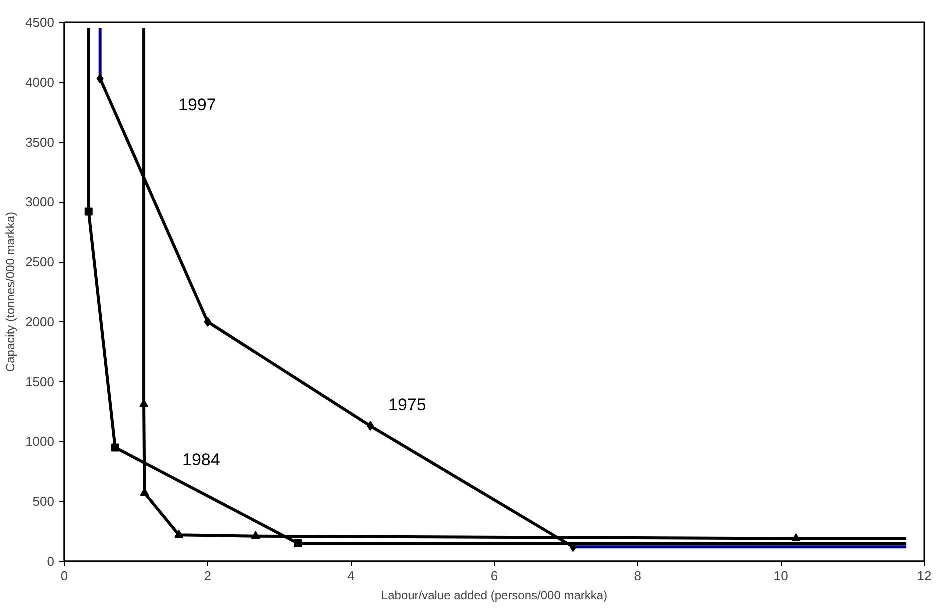 Image resolution: width=937 pixels, height=608 pixels. What do you see at coordinates (197, 105) in the screenshot?
I see `annotation: 1997` at bounding box center [197, 105].